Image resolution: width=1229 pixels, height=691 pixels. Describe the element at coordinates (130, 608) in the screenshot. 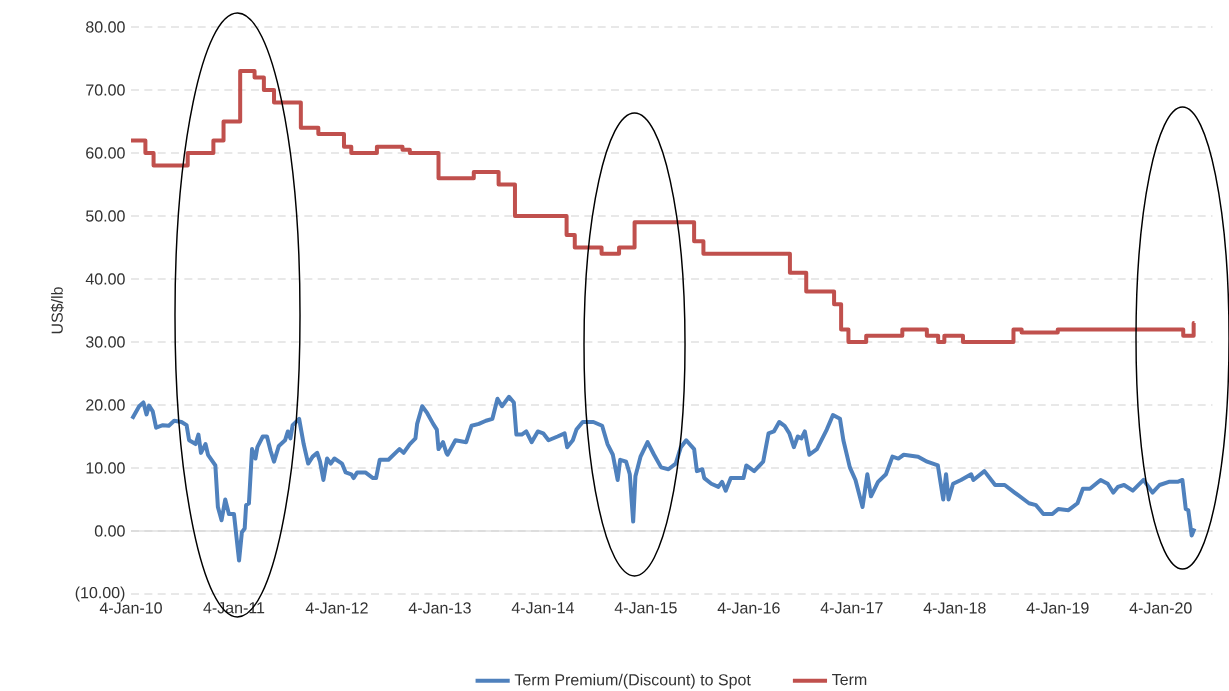

I see `x-tick-label: 4-Jan-10` at that location.